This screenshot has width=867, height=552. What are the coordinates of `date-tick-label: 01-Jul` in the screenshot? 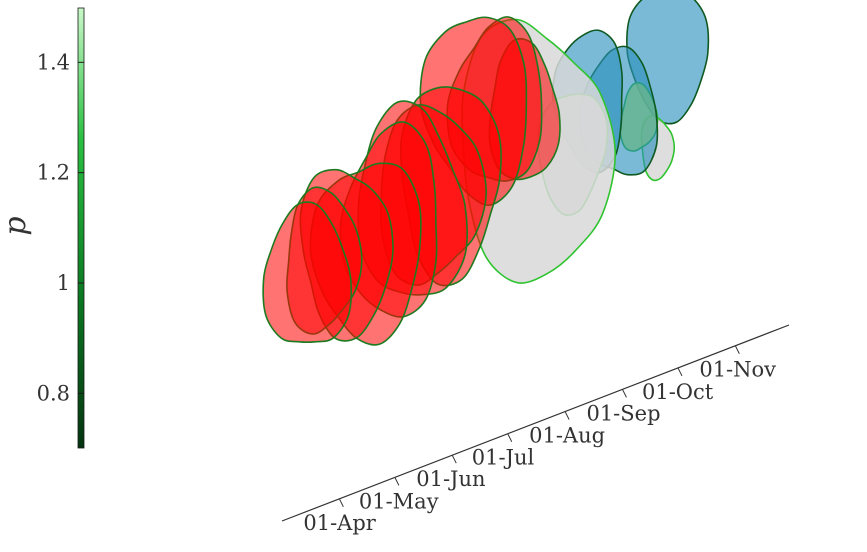 It's located at (503, 458).